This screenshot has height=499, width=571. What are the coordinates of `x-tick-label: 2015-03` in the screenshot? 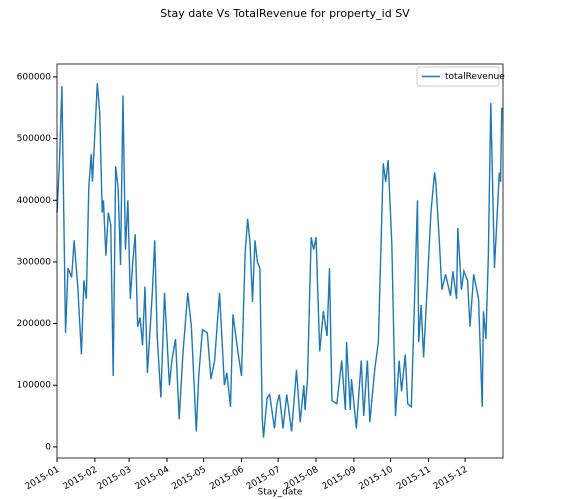 It's located at (115, 478).